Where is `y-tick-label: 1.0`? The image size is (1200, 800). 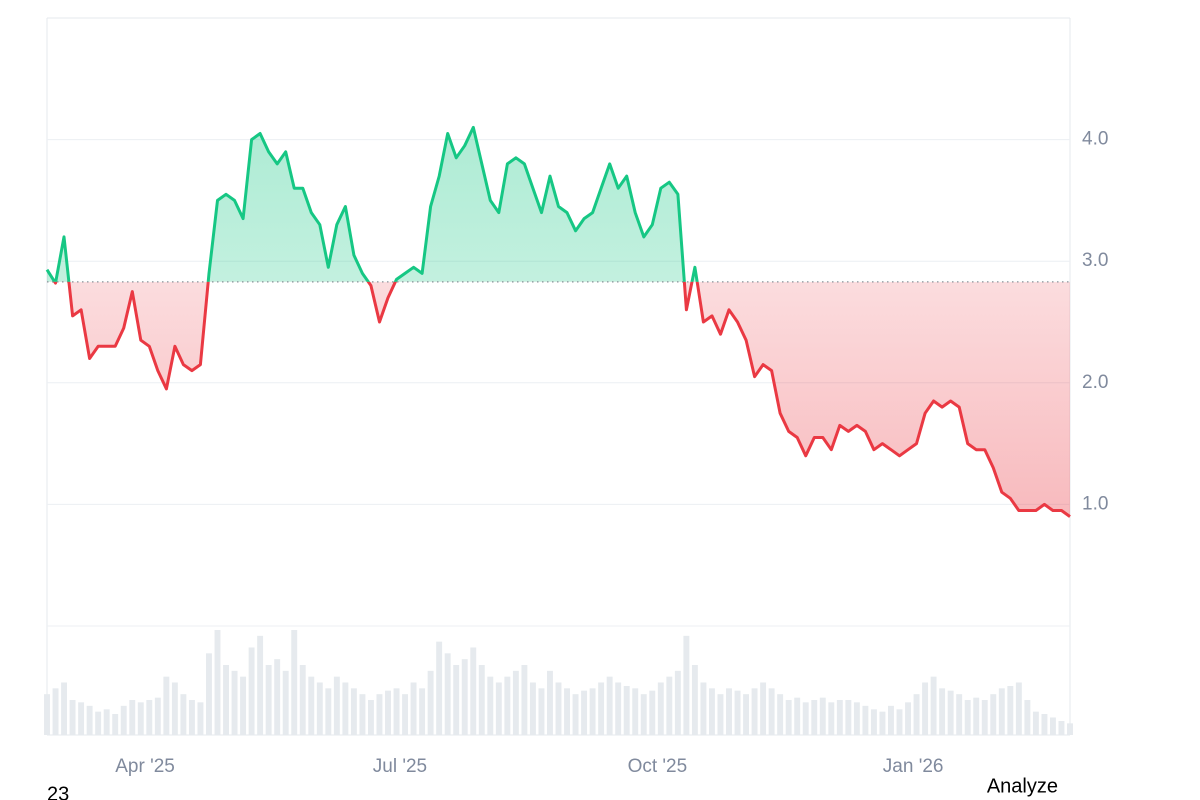
y-tick-label: 1.0 is located at coordinates (1095, 503).